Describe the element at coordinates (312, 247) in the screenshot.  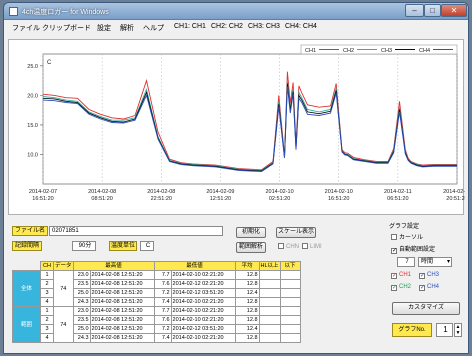
I see `limi-checkbox: LIMI` at that location.